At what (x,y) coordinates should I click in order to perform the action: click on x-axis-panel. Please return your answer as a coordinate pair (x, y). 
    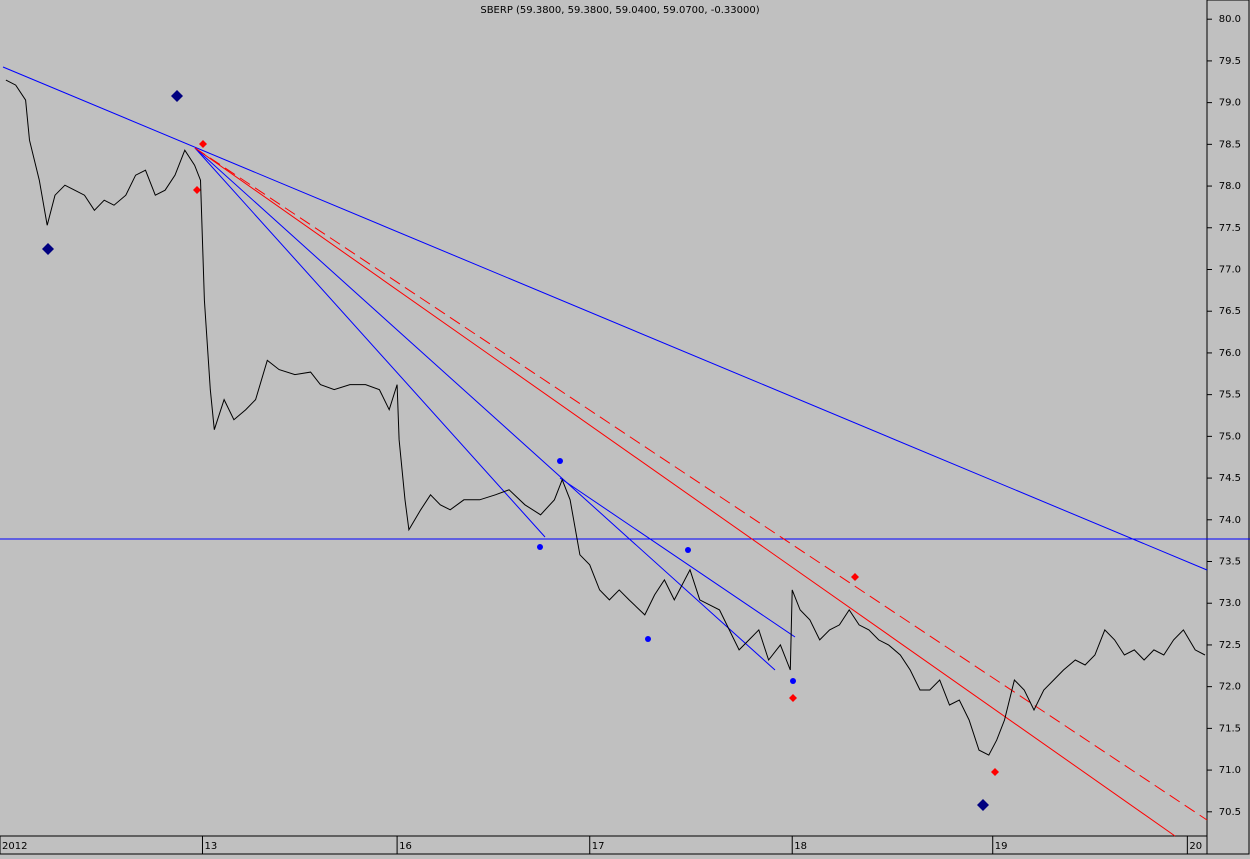
    Looking at the image, I should click on (604, 845).